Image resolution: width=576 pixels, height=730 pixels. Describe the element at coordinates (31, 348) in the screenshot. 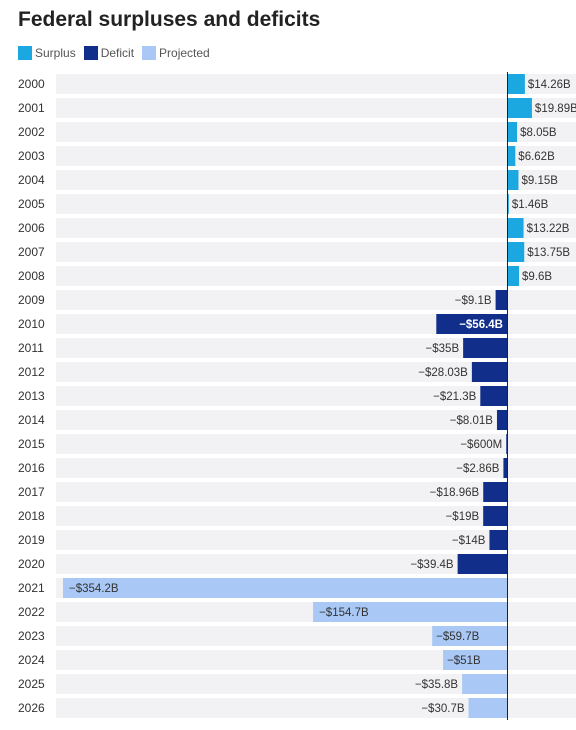

I see `y-tick-label: 2011` at that location.